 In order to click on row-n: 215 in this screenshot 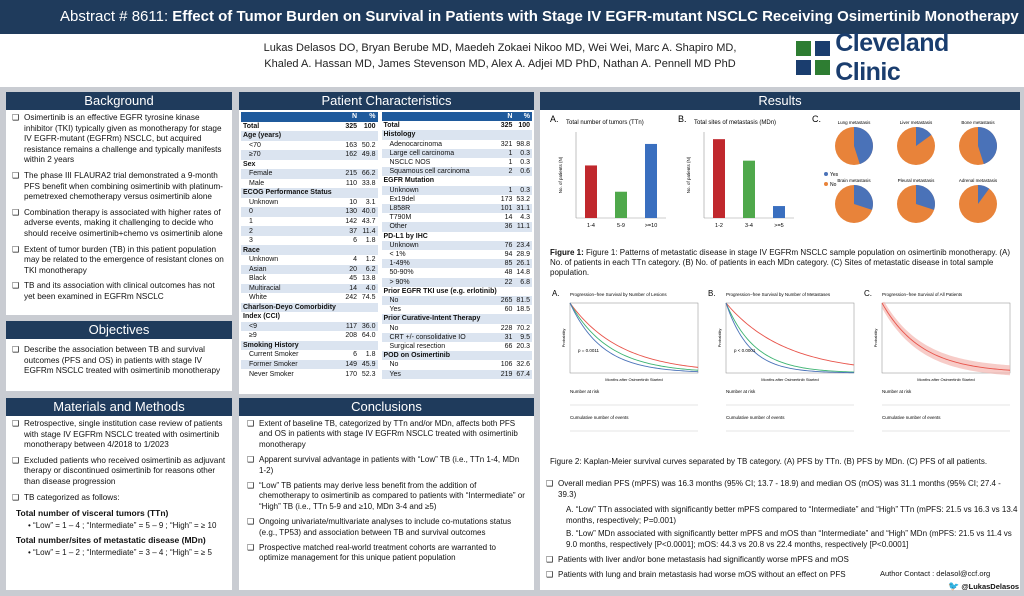, I will do `click(351, 174)`.